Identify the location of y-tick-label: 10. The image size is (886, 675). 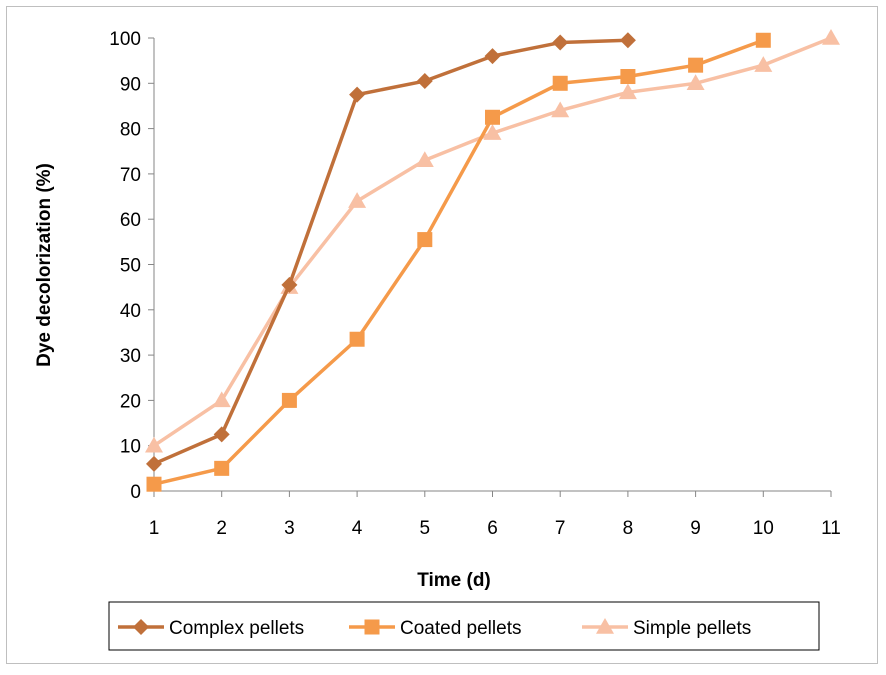
(130, 447).